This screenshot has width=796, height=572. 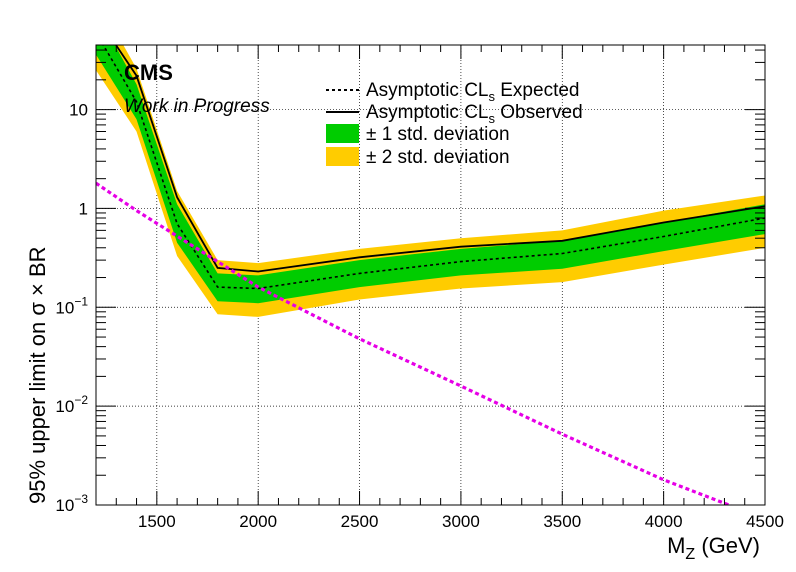 What do you see at coordinates (360, 521) in the screenshot?
I see `x-tick-label: 2500` at bounding box center [360, 521].